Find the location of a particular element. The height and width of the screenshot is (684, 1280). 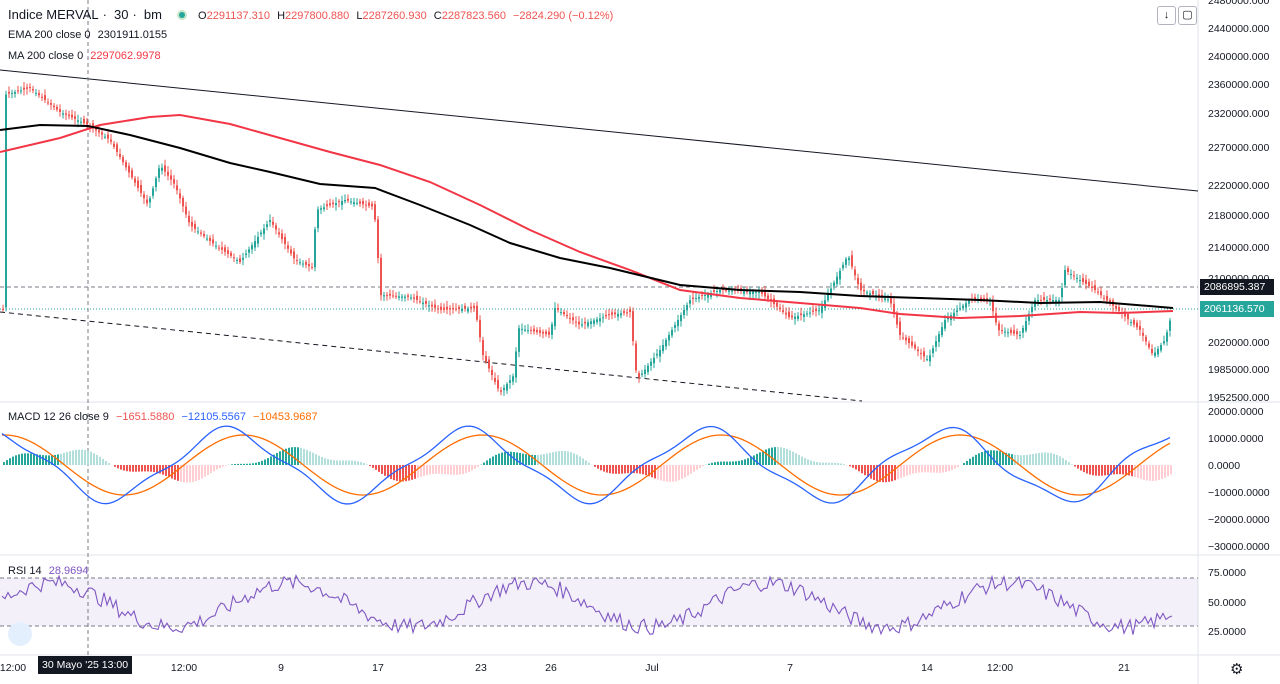

rsi-axis-label: 25.0000 is located at coordinates (1227, 632).